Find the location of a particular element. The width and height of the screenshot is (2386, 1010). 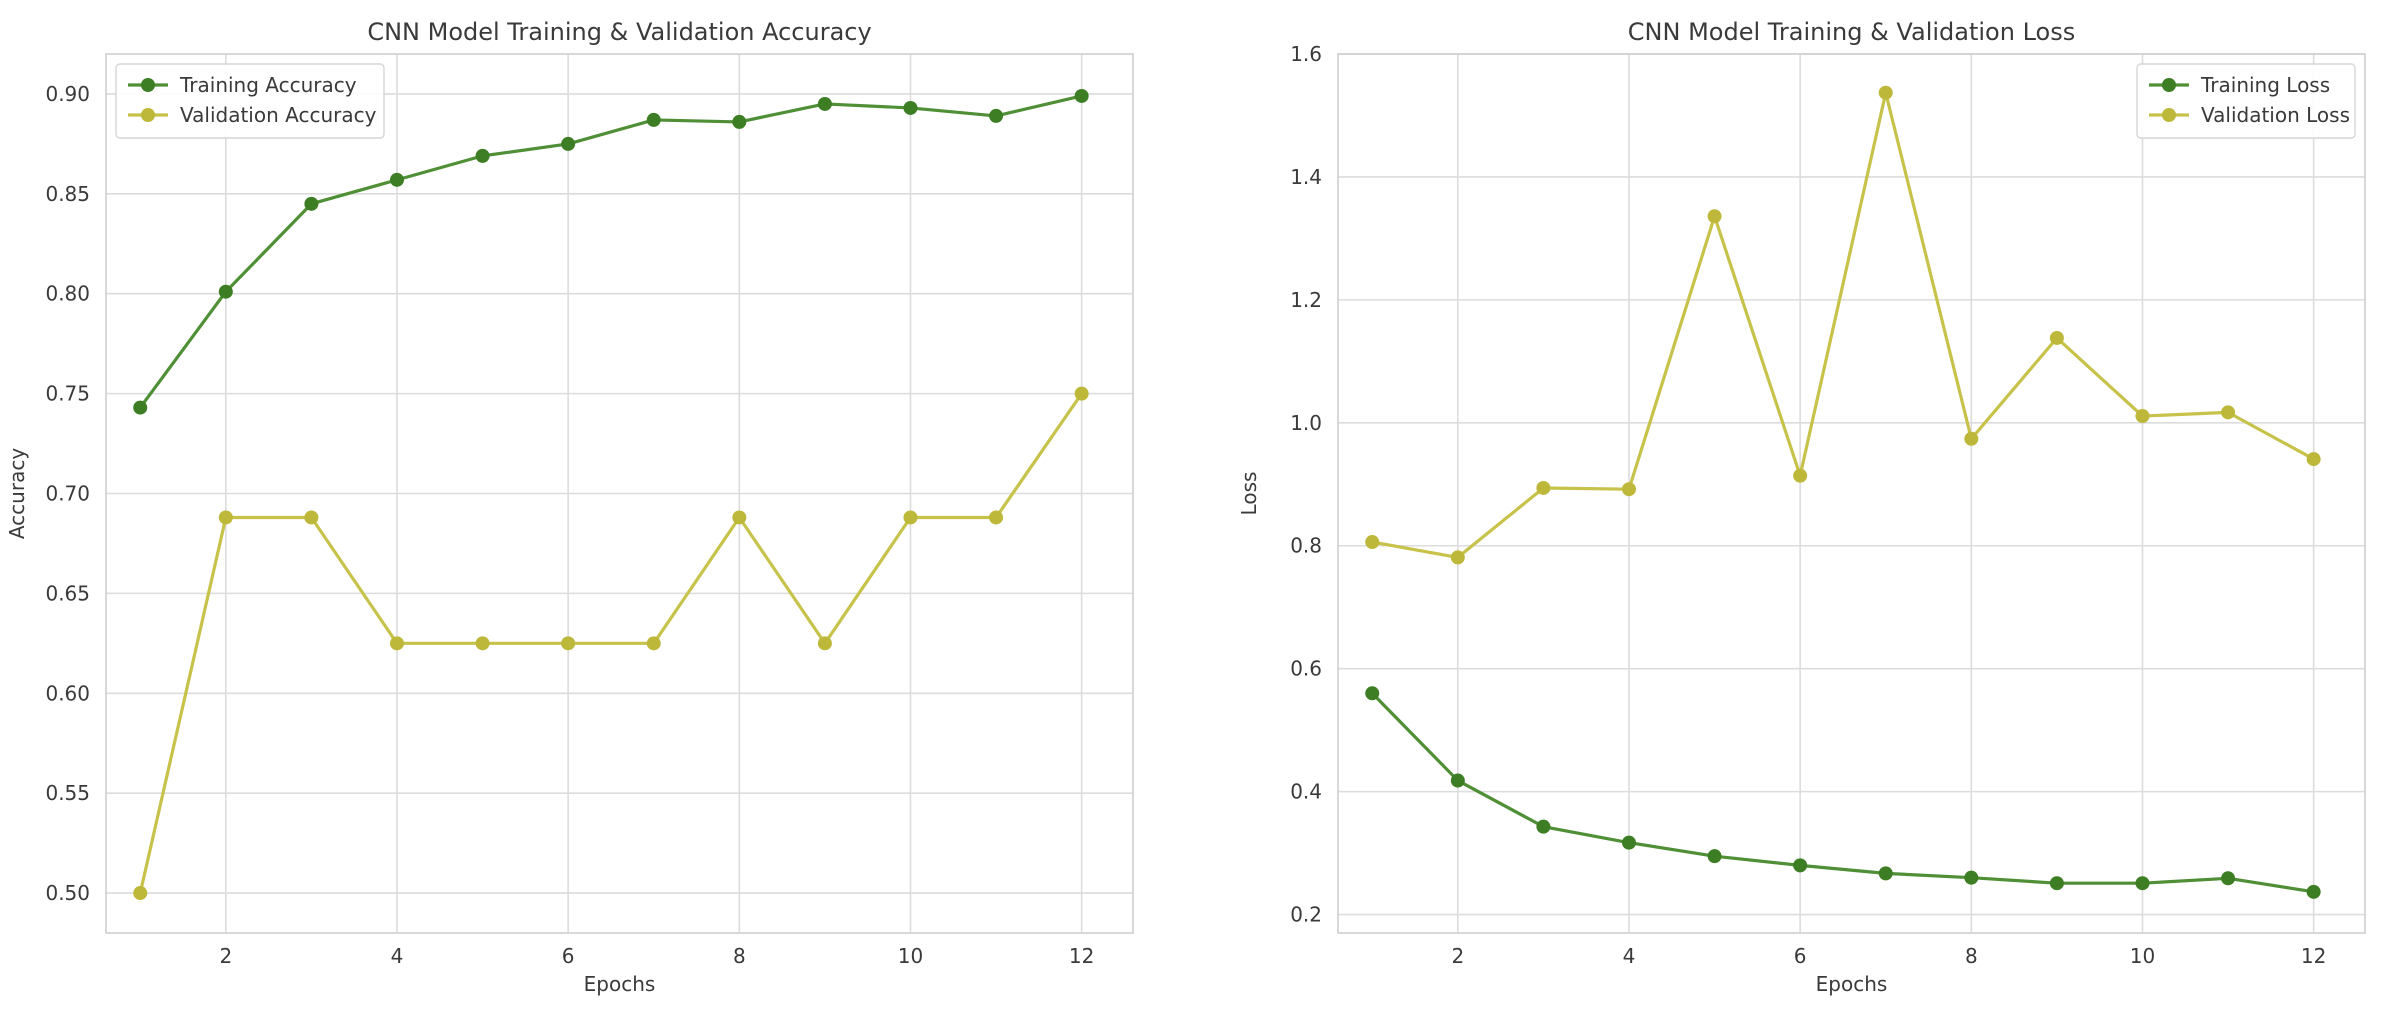

y-tick-label: 0.75 is located at coordinates (67, 394).